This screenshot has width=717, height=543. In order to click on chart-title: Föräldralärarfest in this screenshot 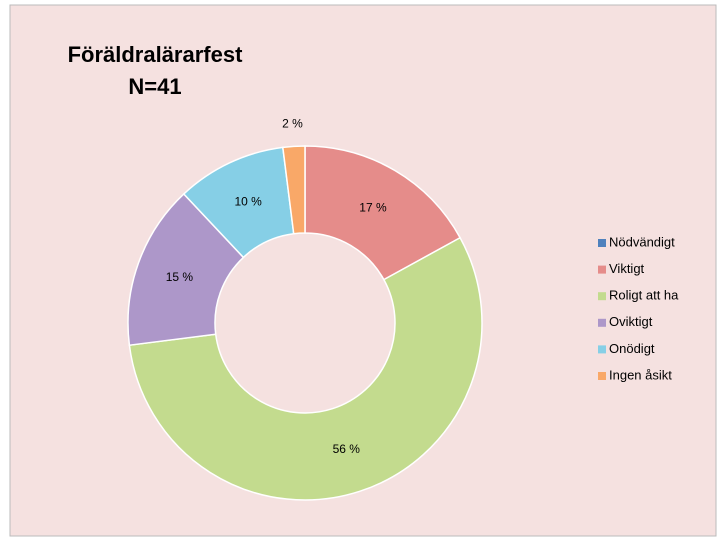, I will do `click(156, 54)`.